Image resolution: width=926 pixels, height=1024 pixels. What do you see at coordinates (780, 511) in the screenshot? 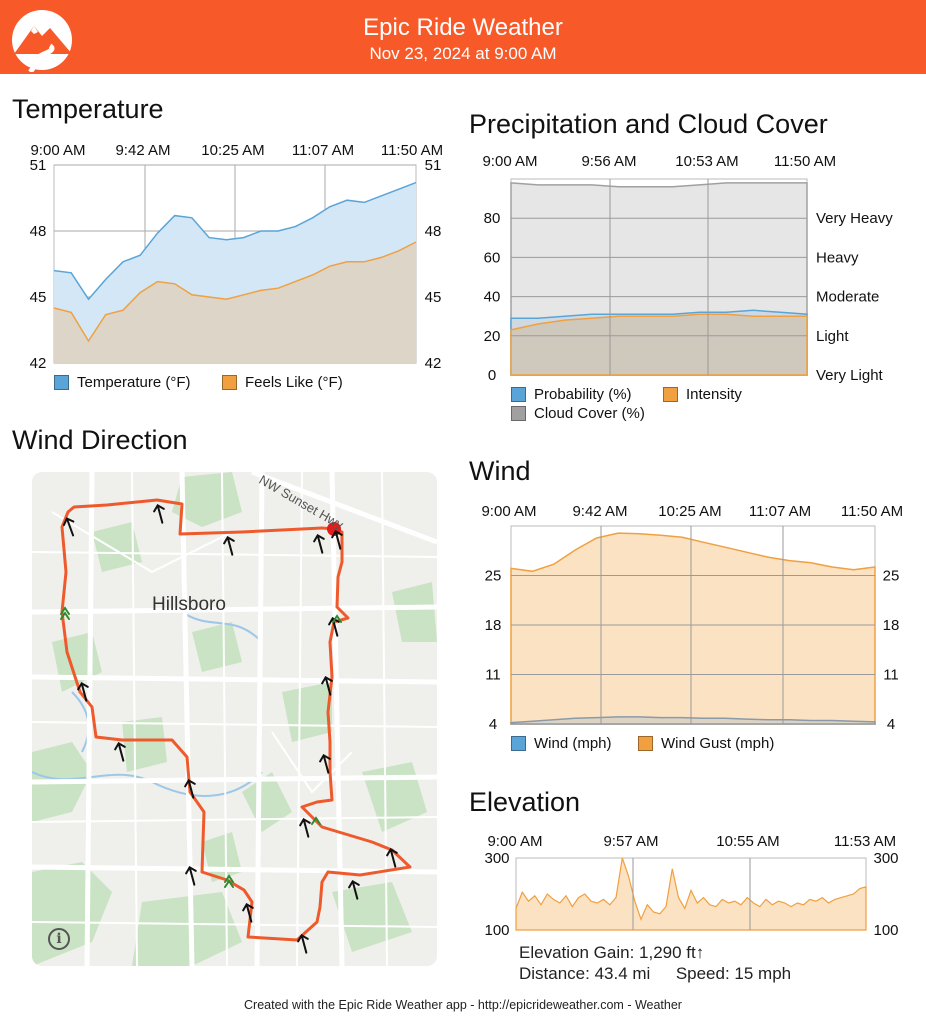
I see `x-tick-label: 11:07 AM` at bounding box center [780, 511].